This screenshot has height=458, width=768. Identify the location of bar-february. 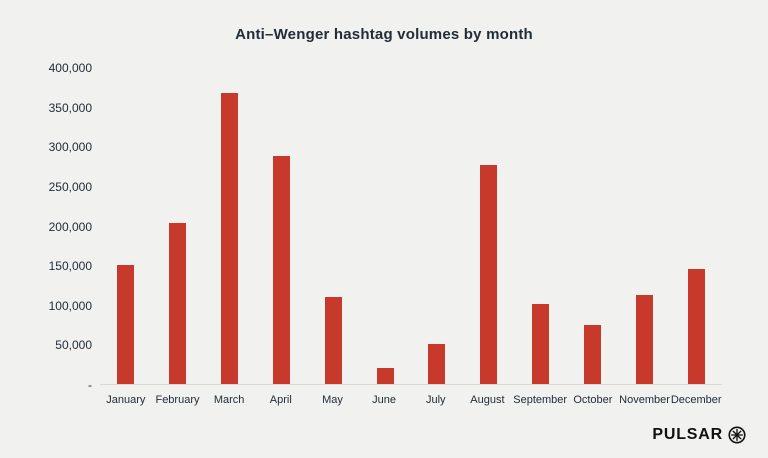
(178, 304).